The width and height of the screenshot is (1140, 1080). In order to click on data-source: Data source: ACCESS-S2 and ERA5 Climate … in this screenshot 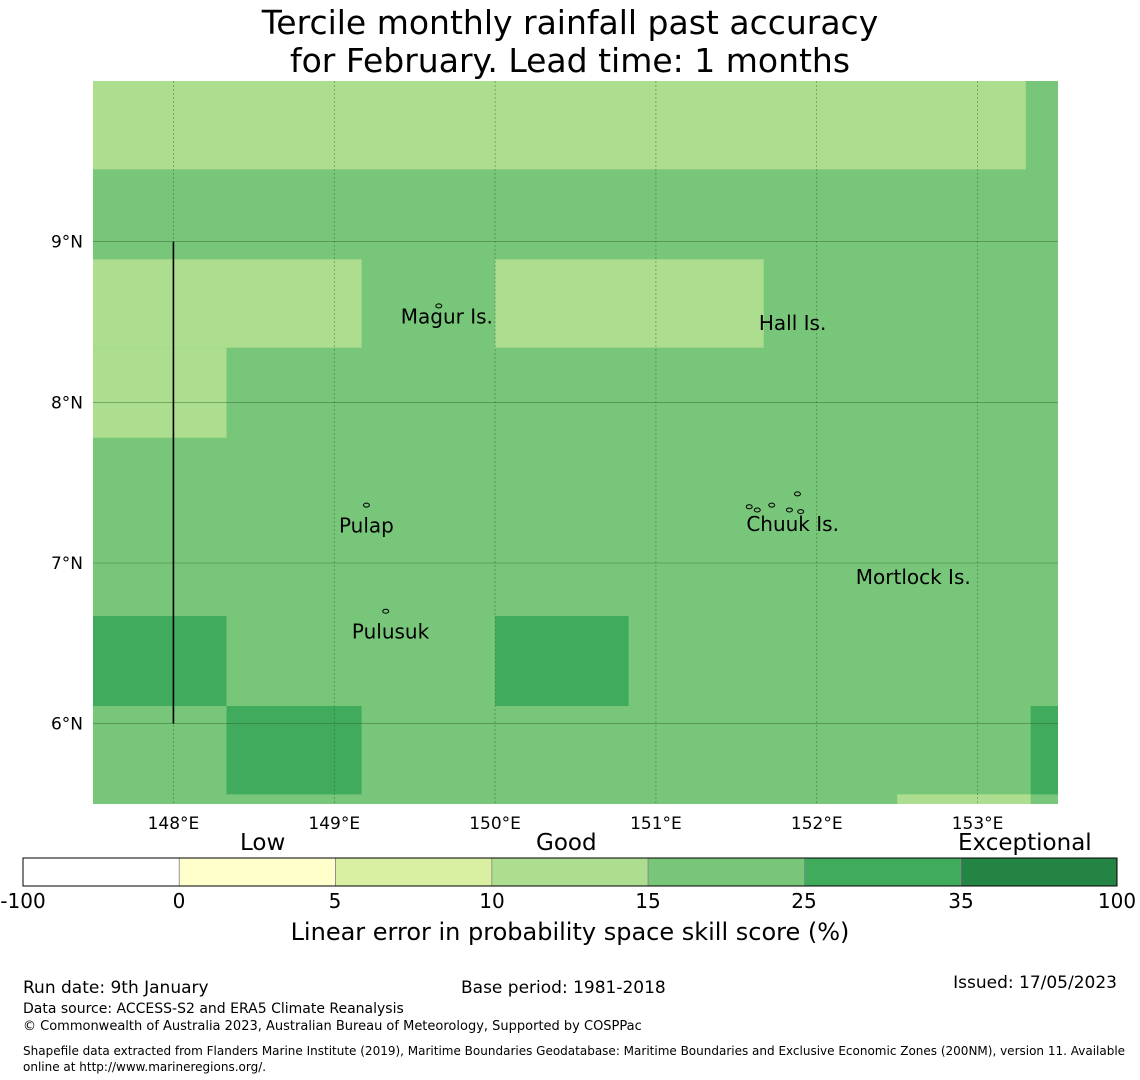, I will do `click(213, 1009)`.